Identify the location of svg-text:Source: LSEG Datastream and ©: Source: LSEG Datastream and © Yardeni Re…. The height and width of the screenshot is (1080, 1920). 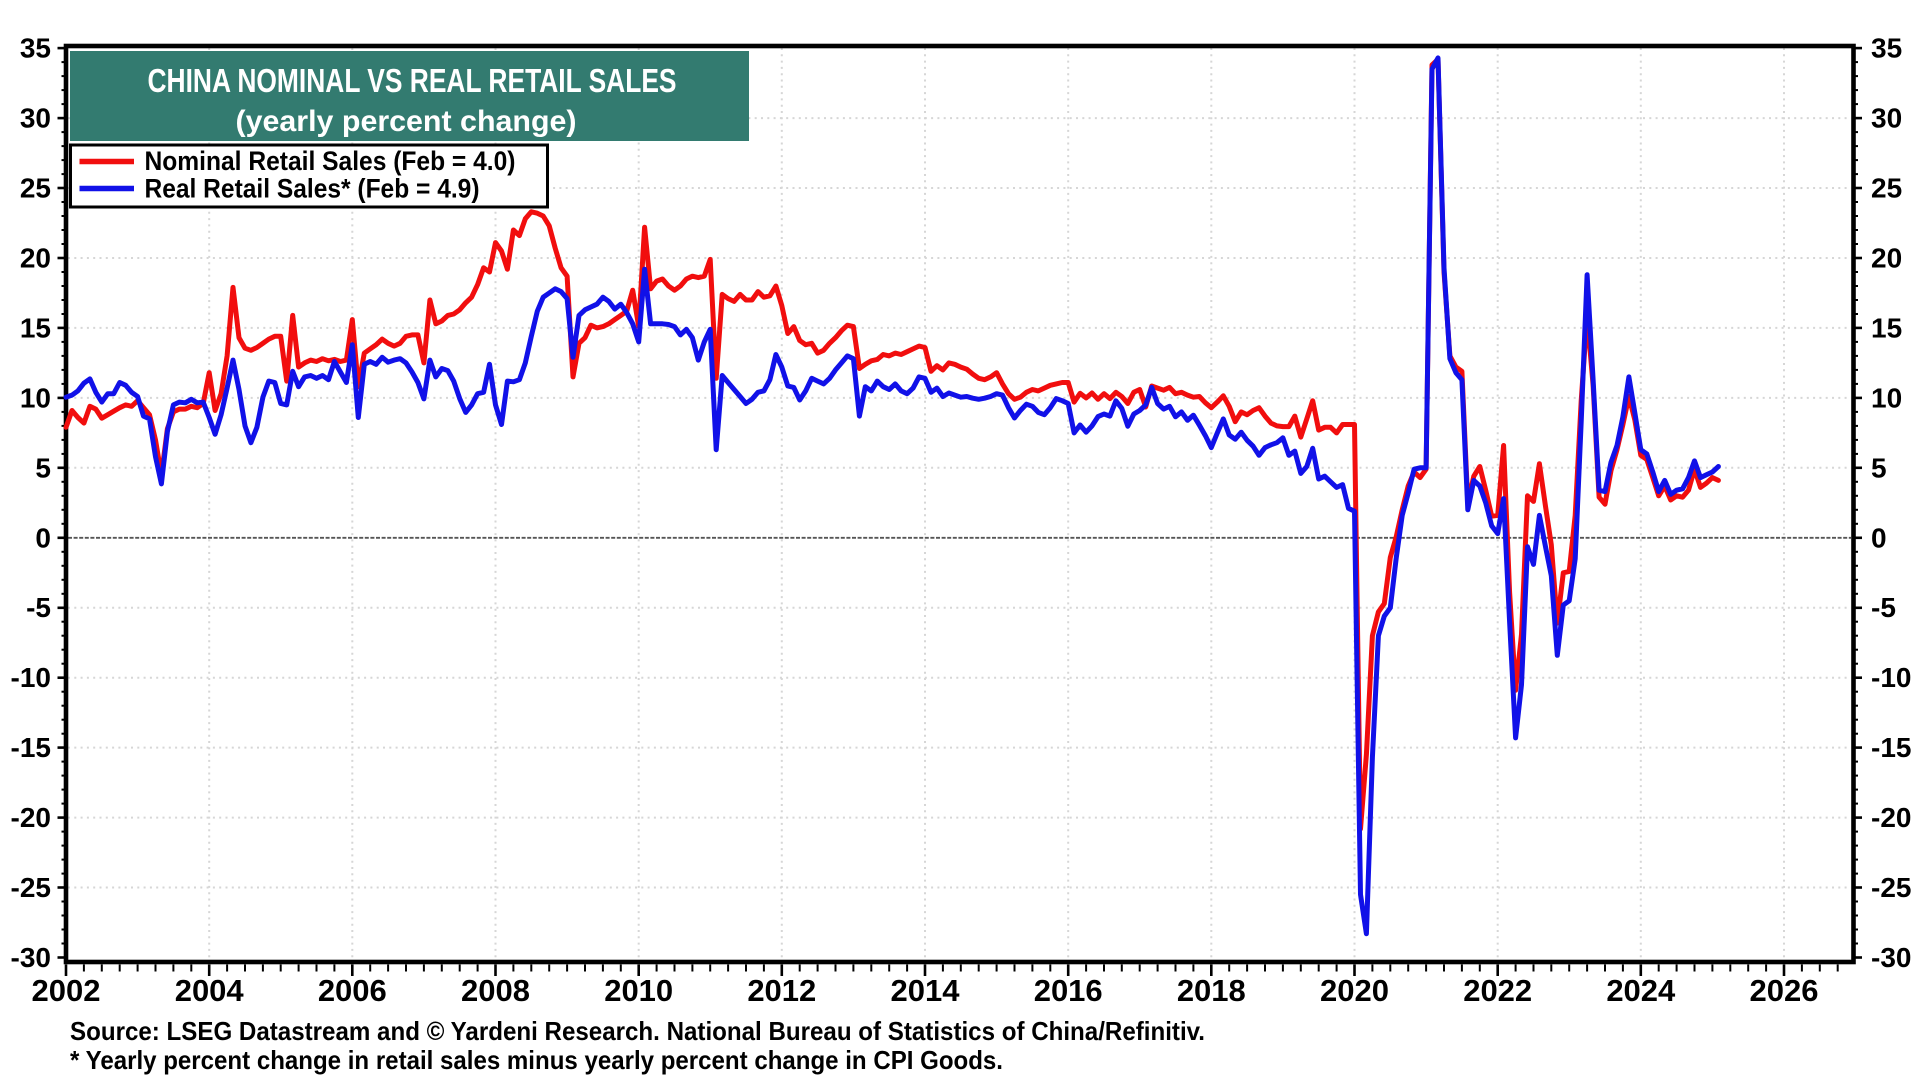
(637, 1031).